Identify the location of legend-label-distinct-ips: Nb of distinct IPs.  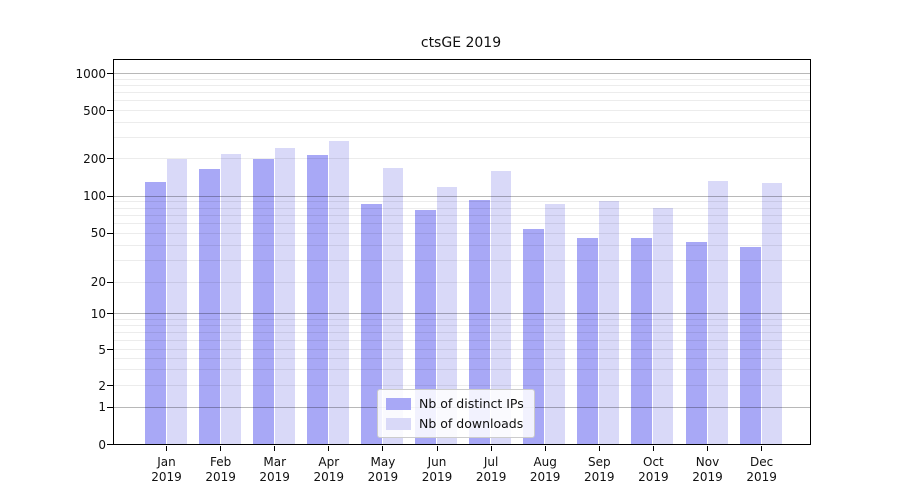
(471, 403).